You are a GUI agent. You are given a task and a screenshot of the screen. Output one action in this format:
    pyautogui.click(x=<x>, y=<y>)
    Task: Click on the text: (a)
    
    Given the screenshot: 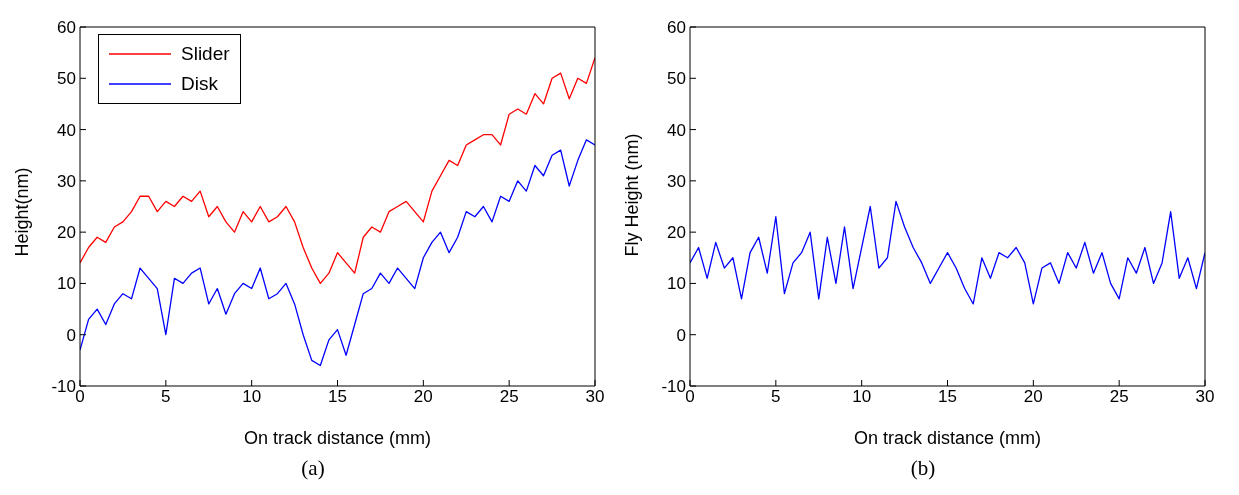 What is the action you would take?
    pyautogui.click(x=313, y=468)
    